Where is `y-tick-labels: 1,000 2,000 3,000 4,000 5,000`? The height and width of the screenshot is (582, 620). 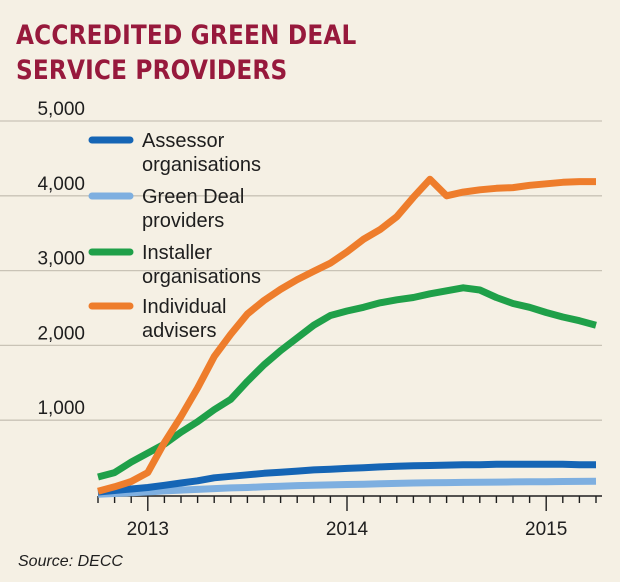
y-tick-labels: 1,000 2,000 3,000 4,000 5,000 is located at coordinates (61, 259).